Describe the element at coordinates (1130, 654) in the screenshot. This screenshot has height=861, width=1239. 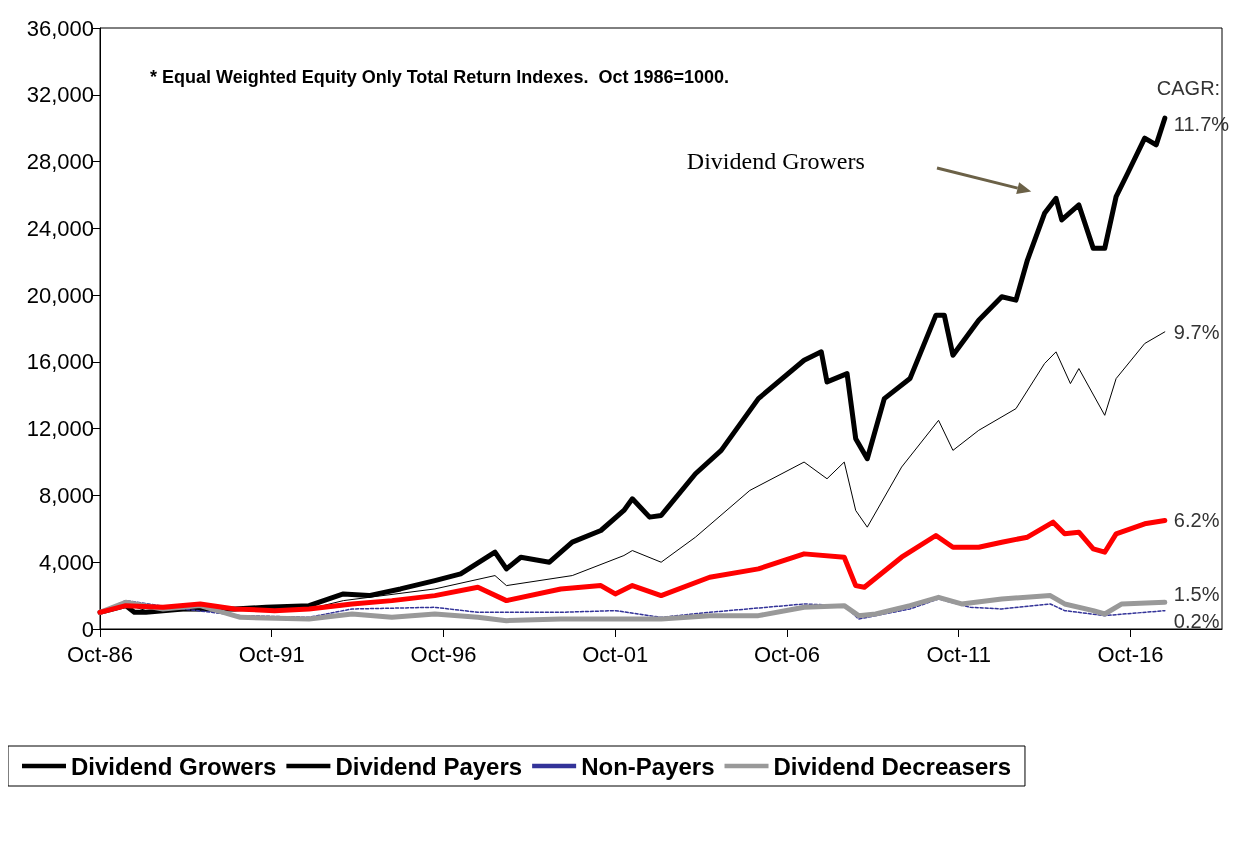
I see `x-tick-label: Oct-16` at that location.